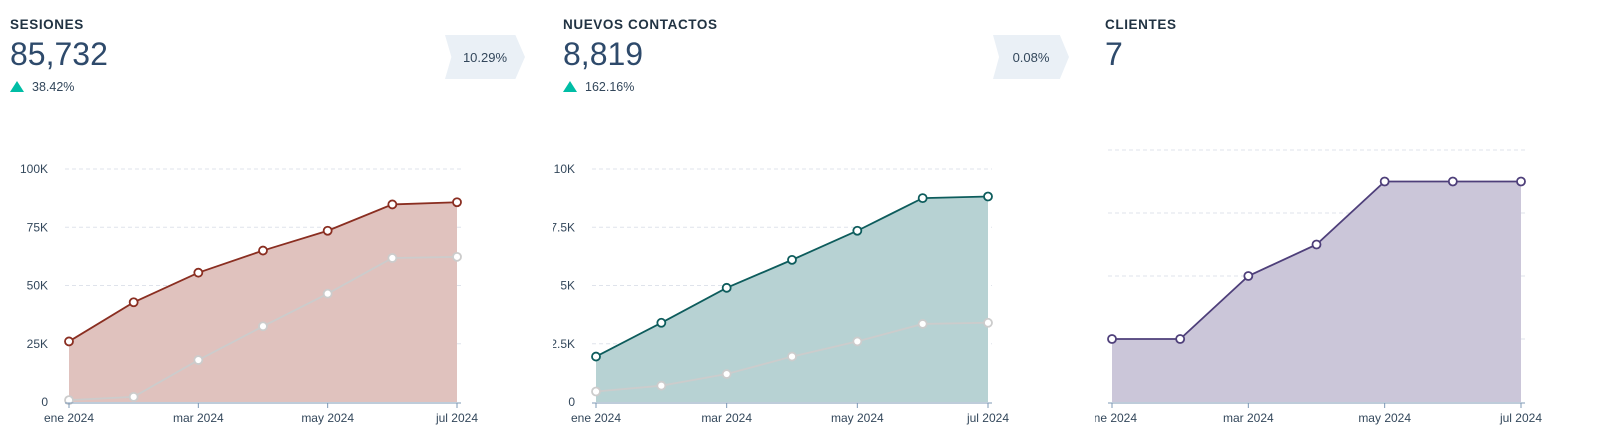 Image resolution: width=1600 pixels, height=445 pixels. What do you see at coordinates (34, 169) in the screenshot?
I see `y-tick-label: 100K` at bounding box center [34, 169].